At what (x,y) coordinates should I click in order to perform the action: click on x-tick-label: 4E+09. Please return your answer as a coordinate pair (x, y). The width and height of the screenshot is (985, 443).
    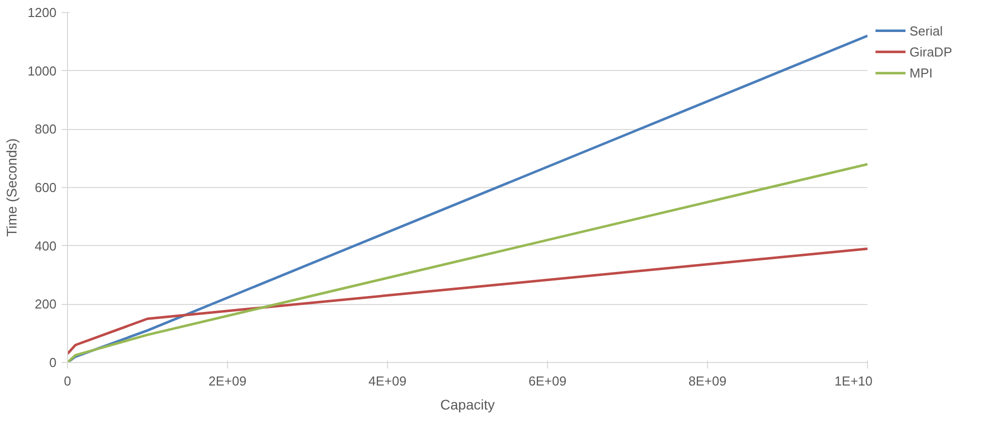
    Looking at the image, I should click on (387, 381).